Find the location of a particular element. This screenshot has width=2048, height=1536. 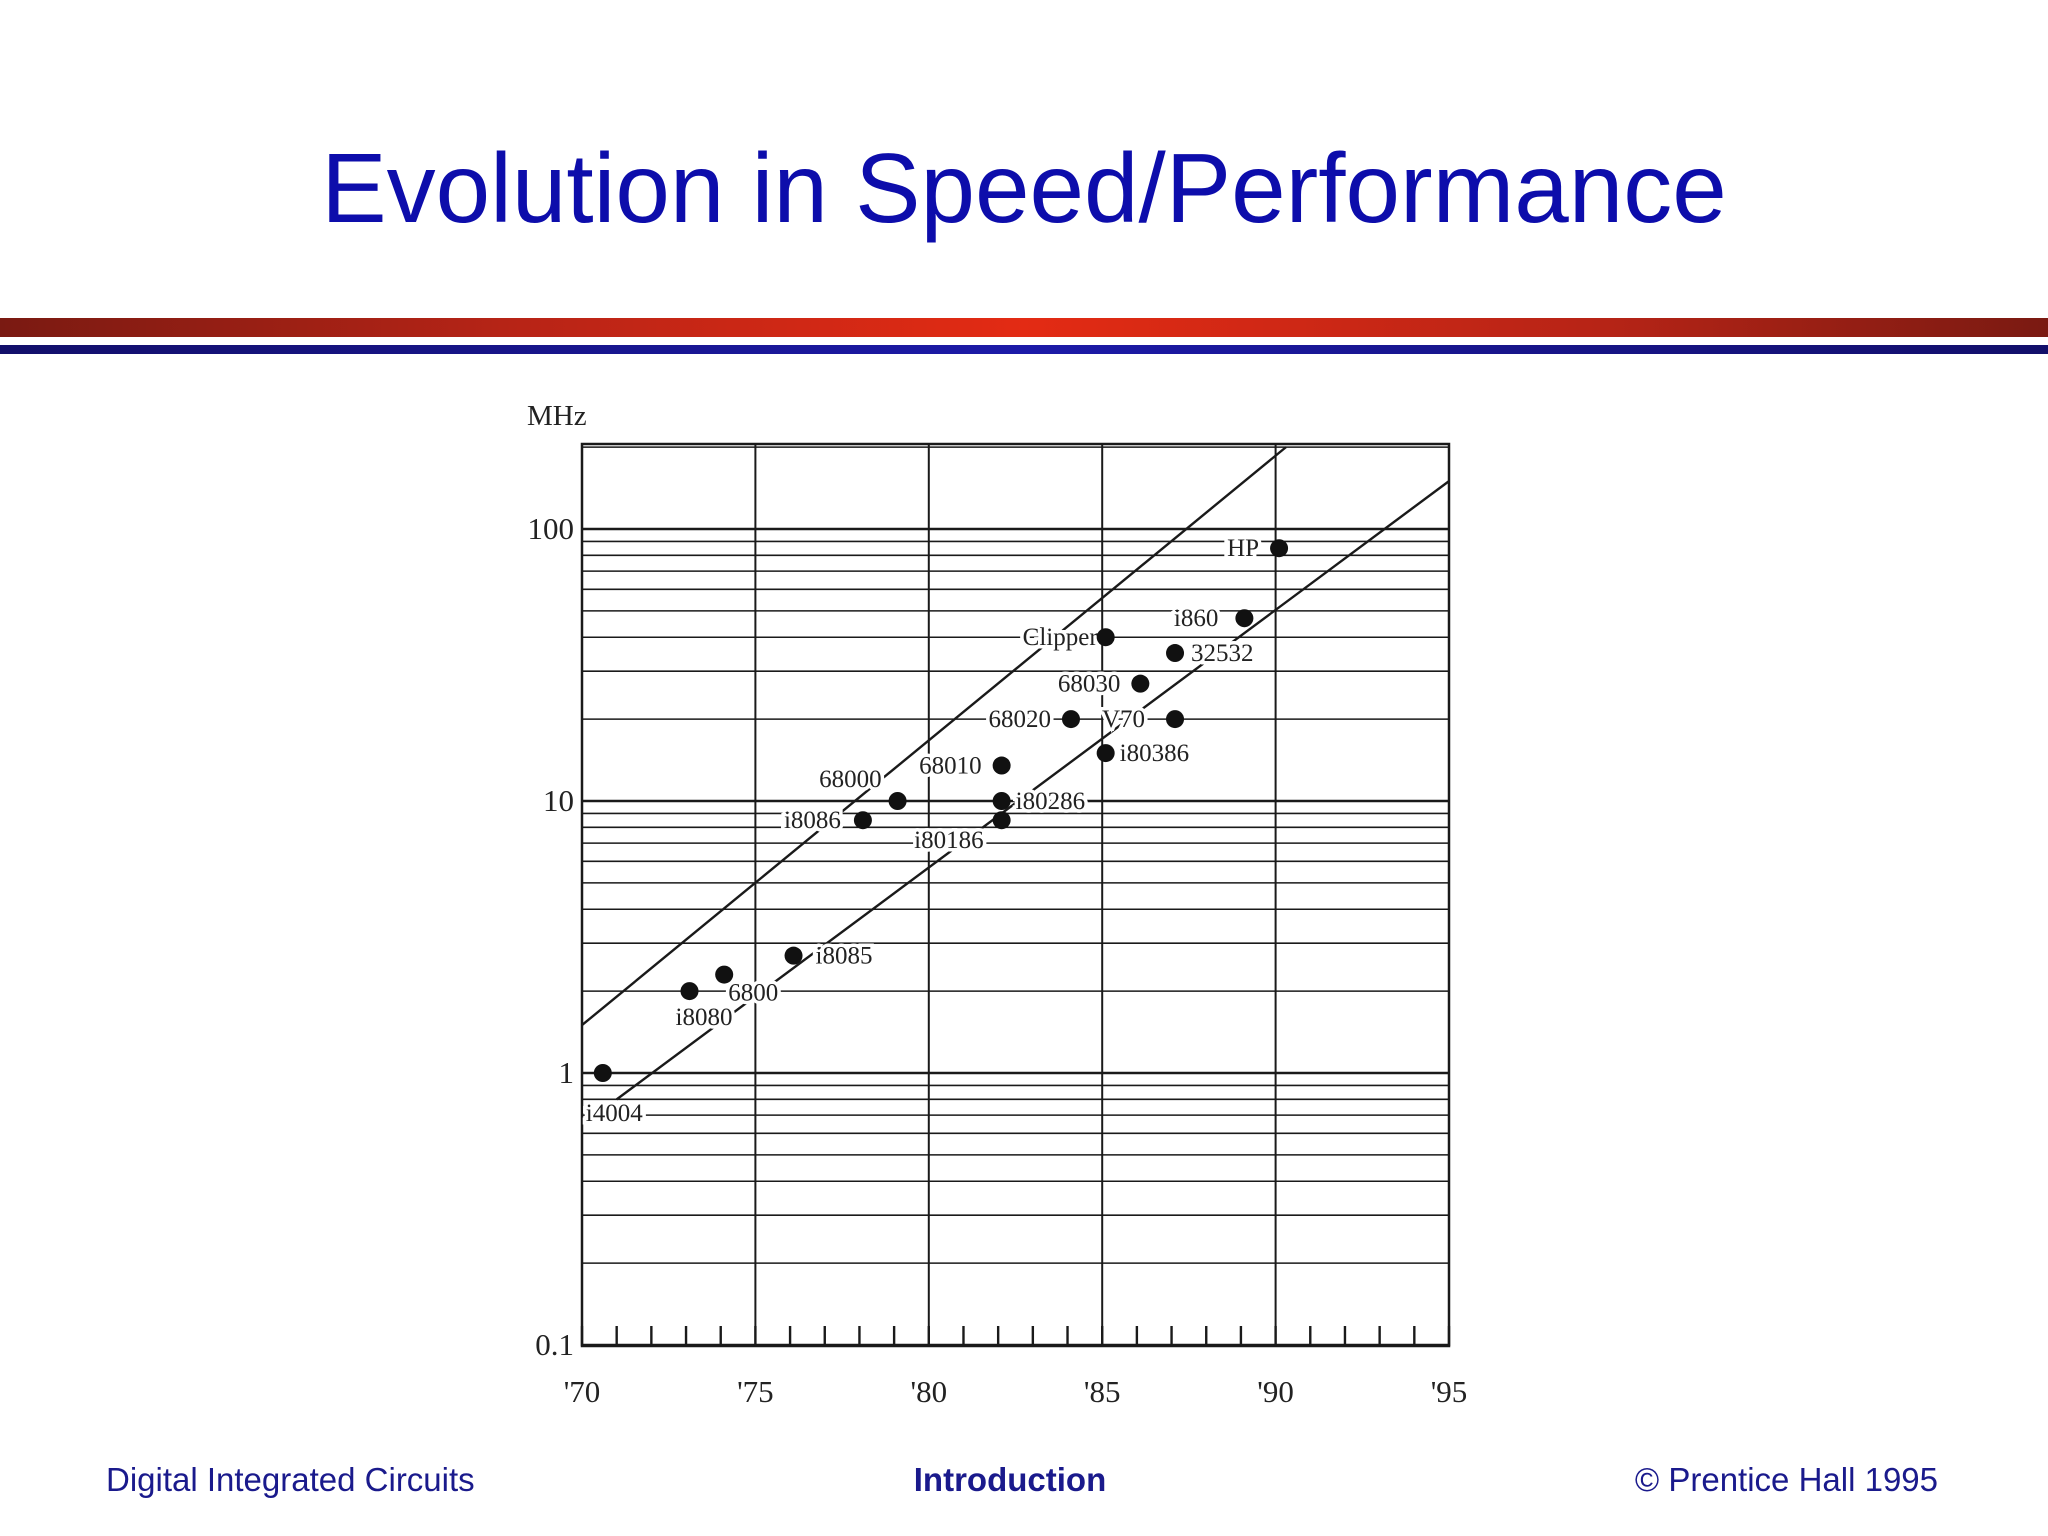

data-point-i80186 is located at coordinates (1001, 820).